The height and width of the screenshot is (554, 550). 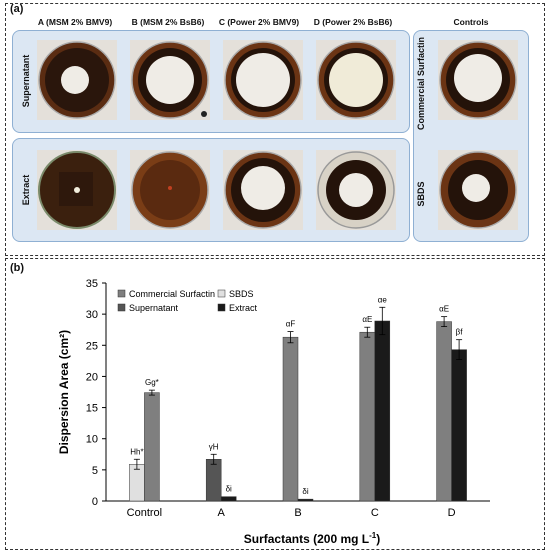 What do you see at coordinates (259, 22) in the screenshot?
I see `column-header-c: C (Power 2% BMV9)` at bounding box center [259, 22].